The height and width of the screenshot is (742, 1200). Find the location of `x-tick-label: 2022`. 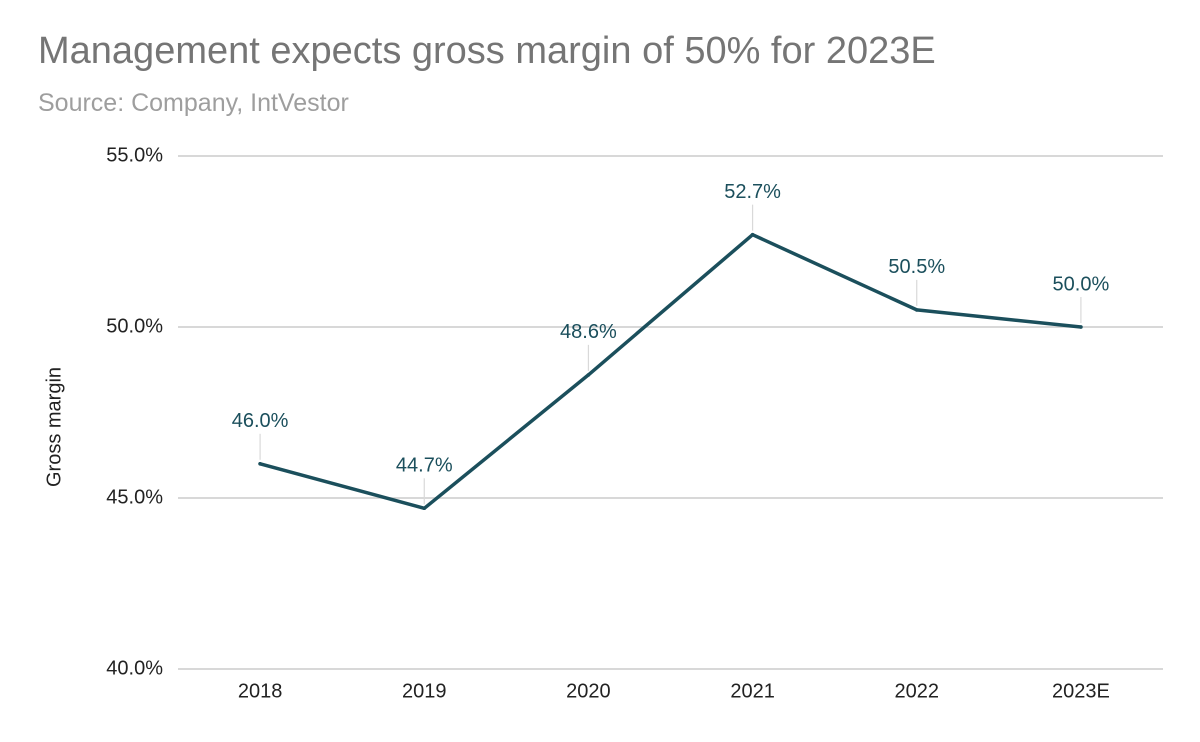

x-tick-label: 2022 is located at coordinates (917, 691).